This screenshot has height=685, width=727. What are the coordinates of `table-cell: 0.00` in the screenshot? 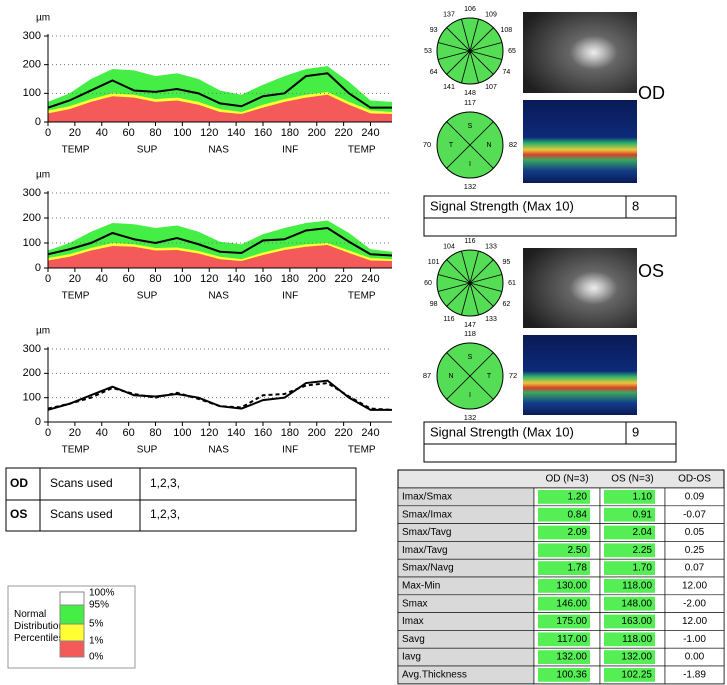 It's located at (695, 657).